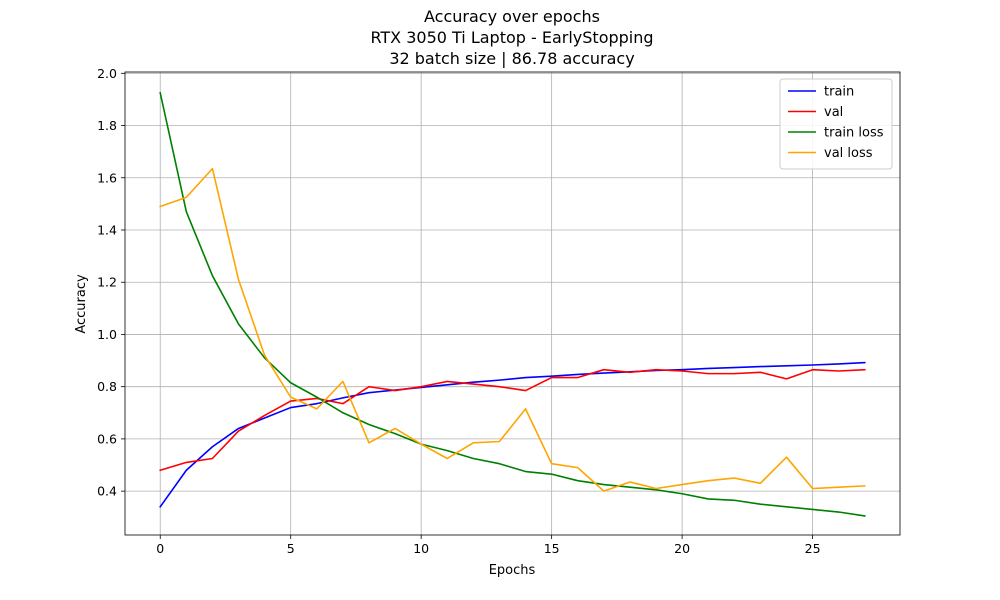  I want to click on x-tick-label: 5, so click(291, 548).